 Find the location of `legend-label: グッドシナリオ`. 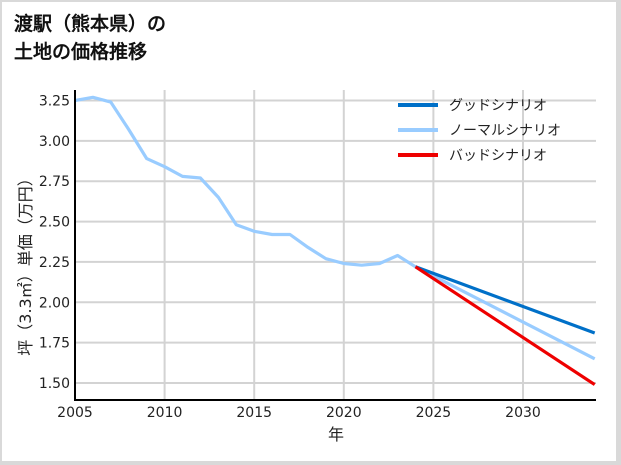

legend-label: グッドシナリオ is located at coordinates (498, 106).